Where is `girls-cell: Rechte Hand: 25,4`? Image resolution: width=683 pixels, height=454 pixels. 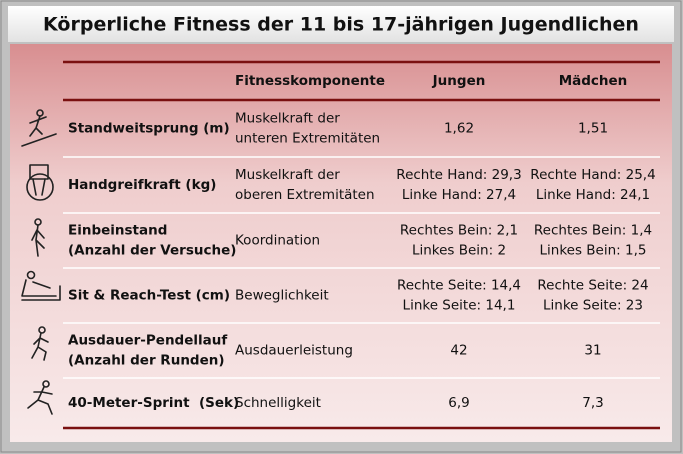 girls-cell: Rechte Hand: 25,4 is located at coordinates (592, 175).